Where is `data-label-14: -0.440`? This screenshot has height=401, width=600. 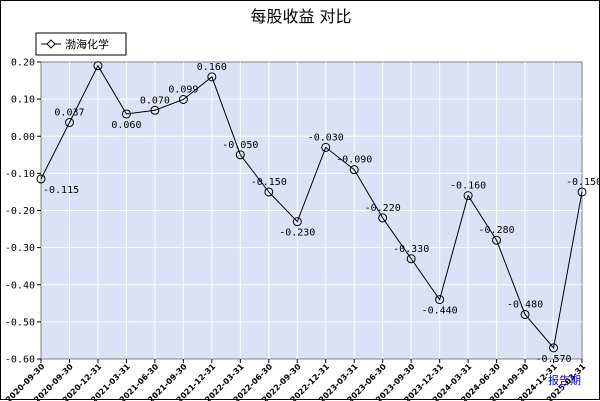
data-label-14: -0.440 is located at coordinates (440, 311).